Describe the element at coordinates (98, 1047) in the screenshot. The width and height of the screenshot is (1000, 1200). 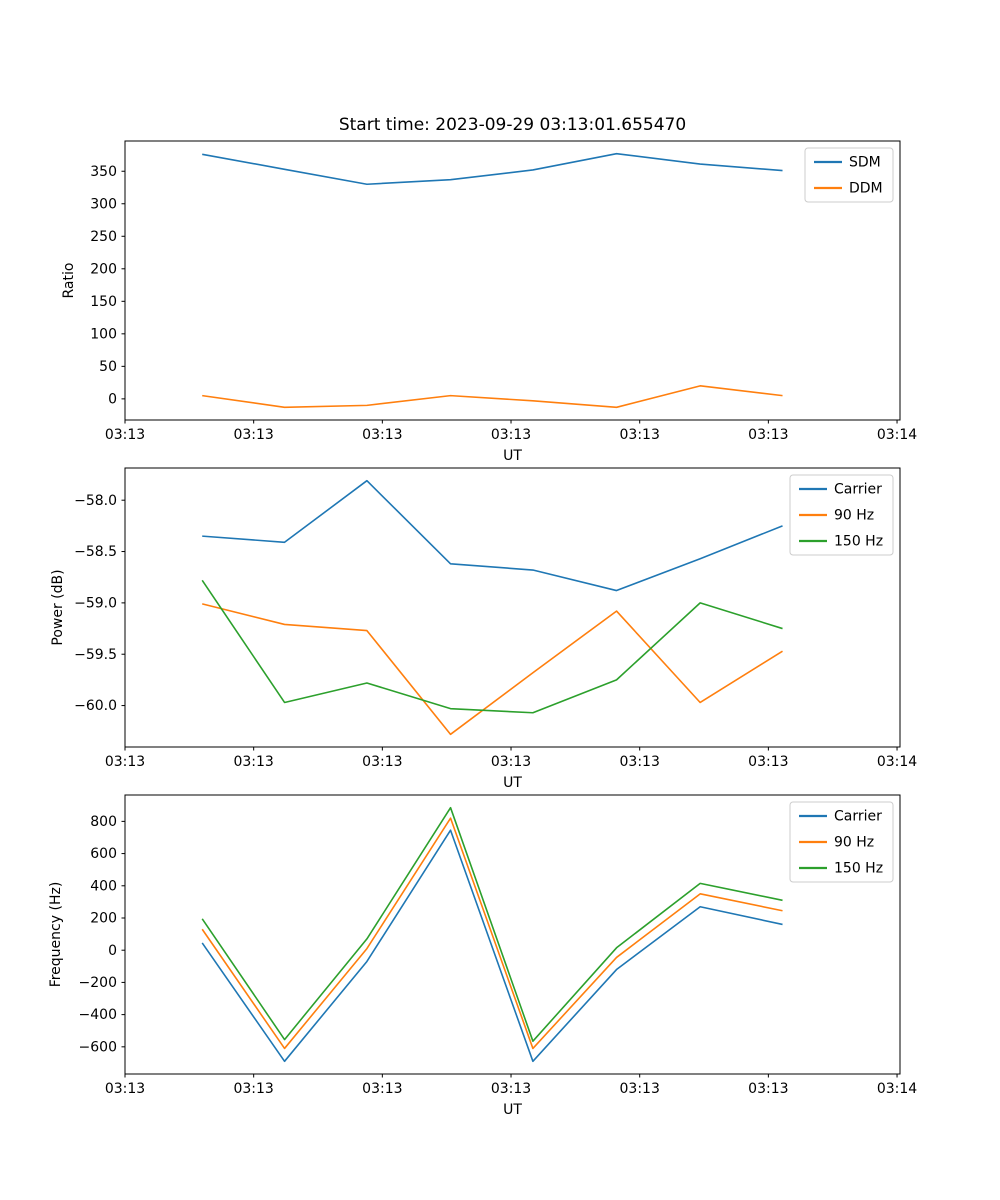
I see `y-tick-label: −600` at that location.